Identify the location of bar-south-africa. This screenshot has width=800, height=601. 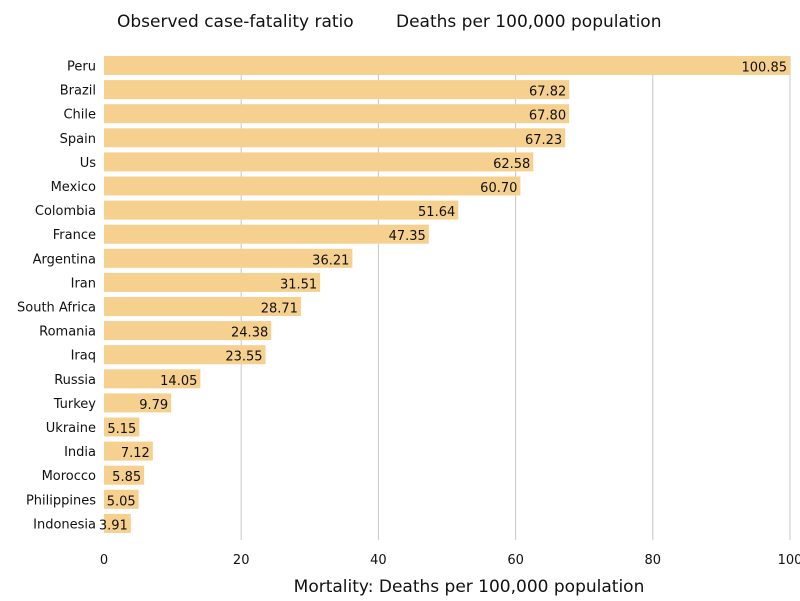
(202, 306).